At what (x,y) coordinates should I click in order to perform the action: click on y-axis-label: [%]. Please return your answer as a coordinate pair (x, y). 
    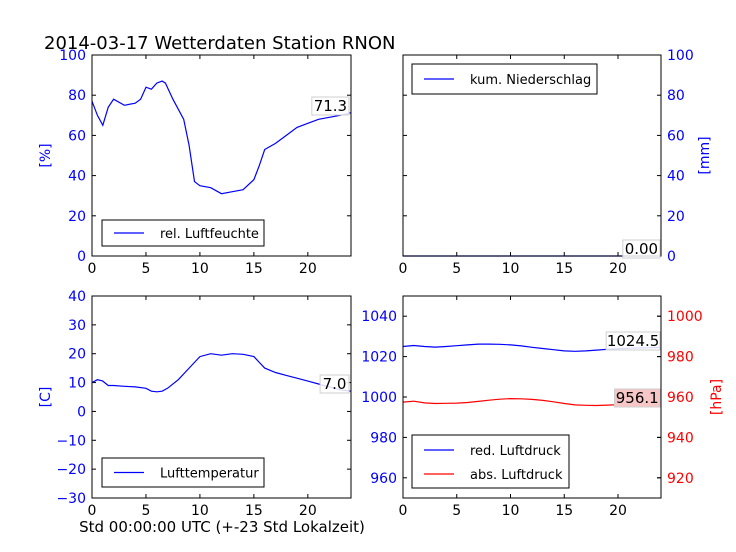
    Looking at the image, I should click on (46, 155).